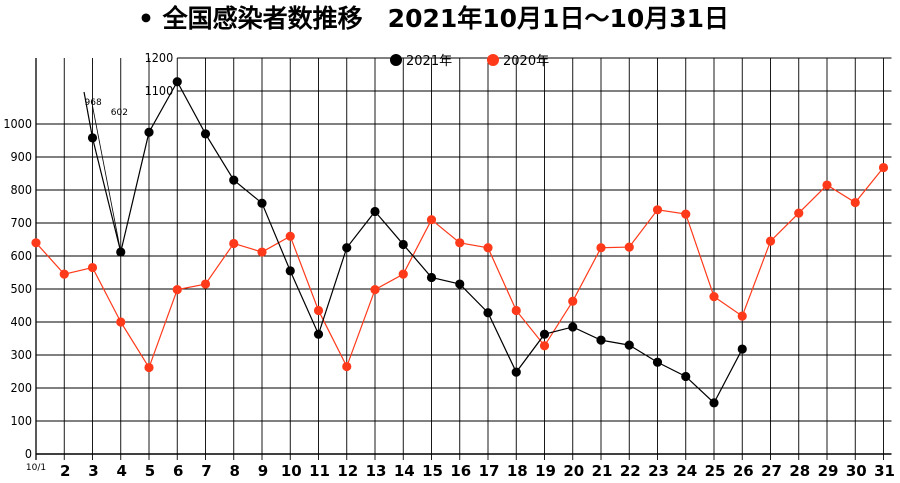 This screenshot has height=483, width=900. I want to click on x-tick-label: 6, so click(178, 471).